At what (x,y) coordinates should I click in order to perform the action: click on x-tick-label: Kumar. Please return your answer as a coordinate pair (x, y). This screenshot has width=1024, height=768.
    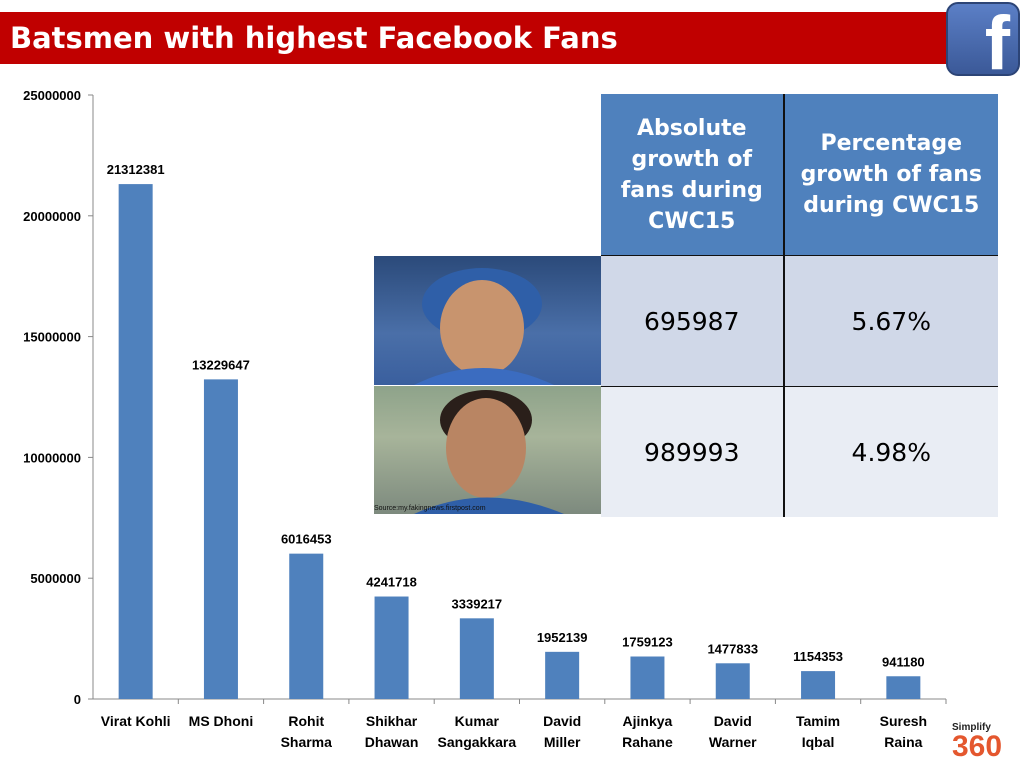
    Looking at the image, I should click on (477, 721).